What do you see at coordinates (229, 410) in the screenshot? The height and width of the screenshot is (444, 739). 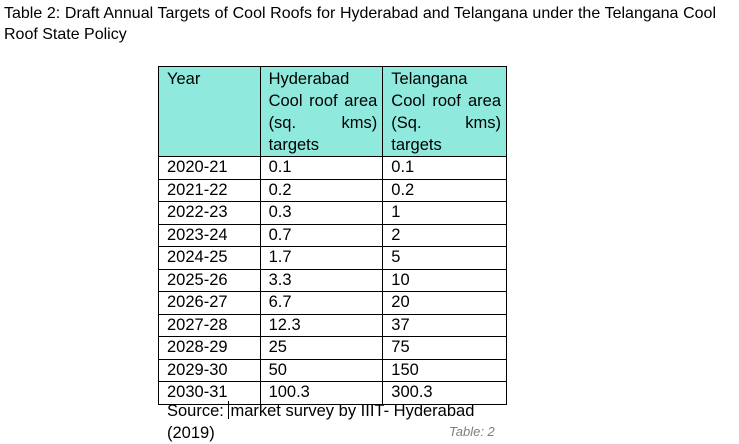 I see `text-cursor` at bounding box center [229, 410].